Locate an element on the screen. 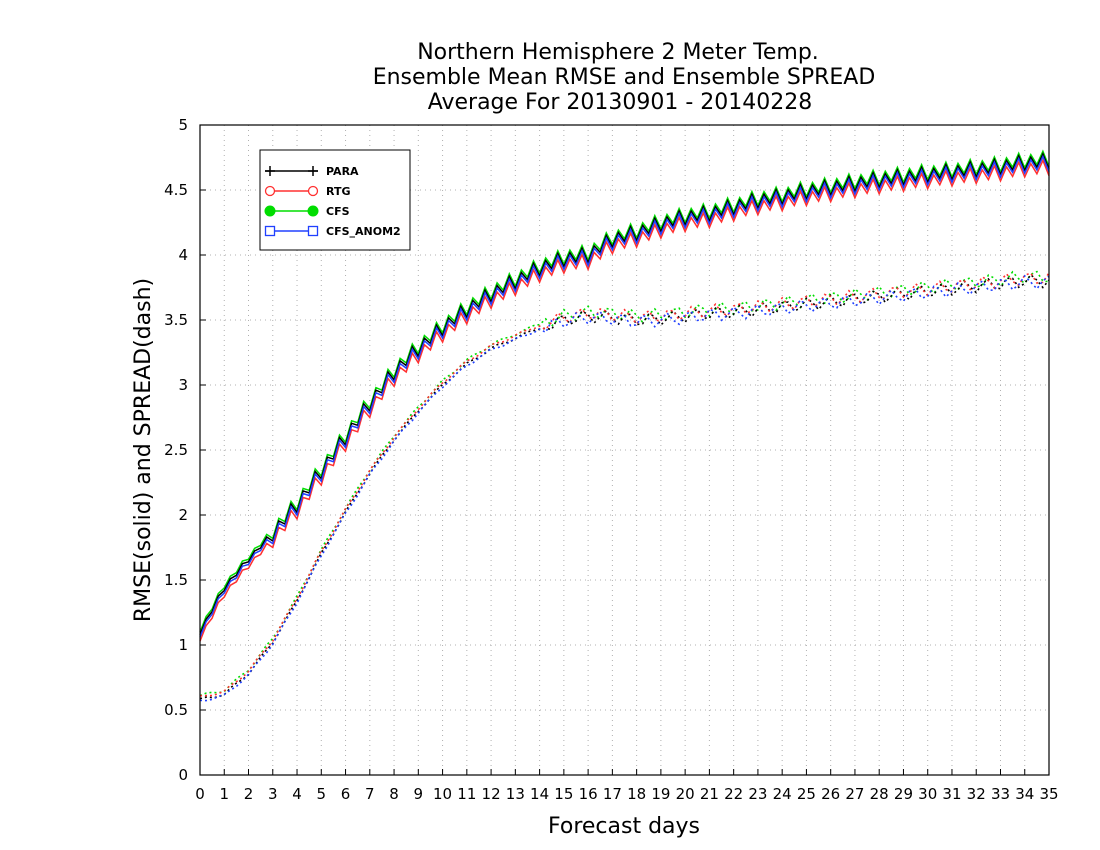 This screenshot has height=850, width=1100. x-tick-label: 5 is located at coordinates (322, 794).